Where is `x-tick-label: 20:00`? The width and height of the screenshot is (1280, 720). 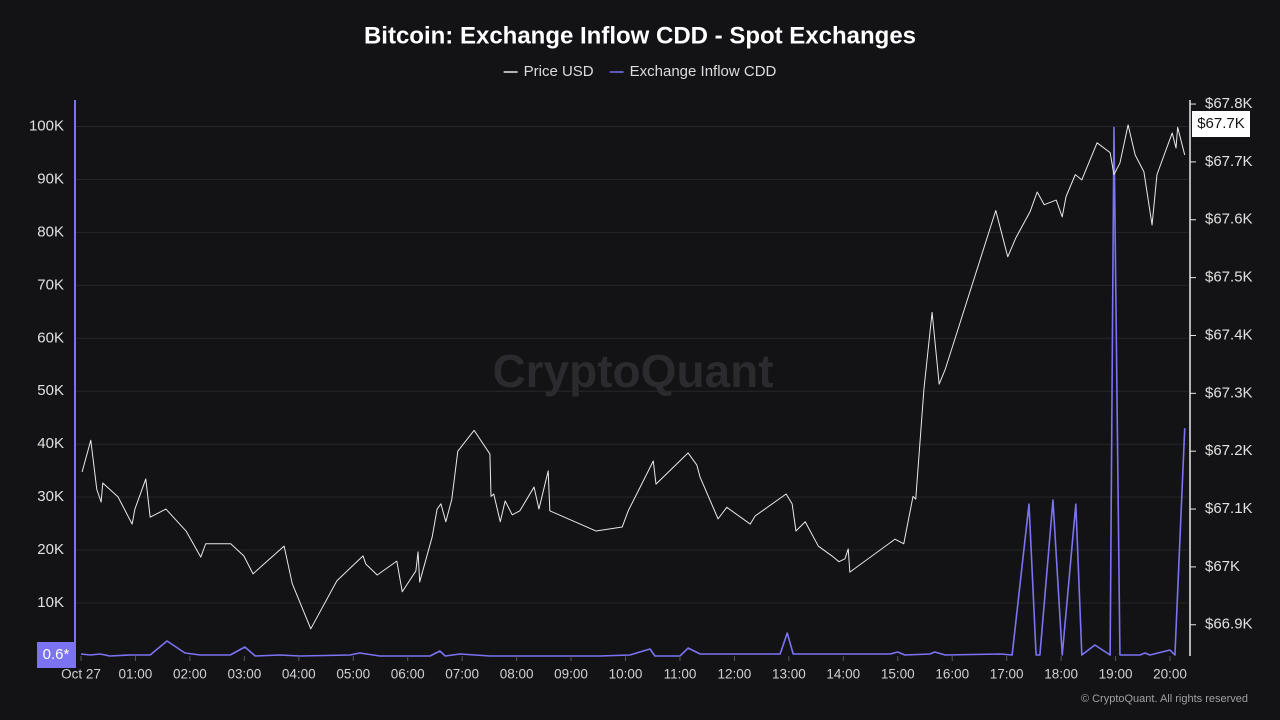
x-tick-label: 20:00 is located at coordinates (1170, 674).